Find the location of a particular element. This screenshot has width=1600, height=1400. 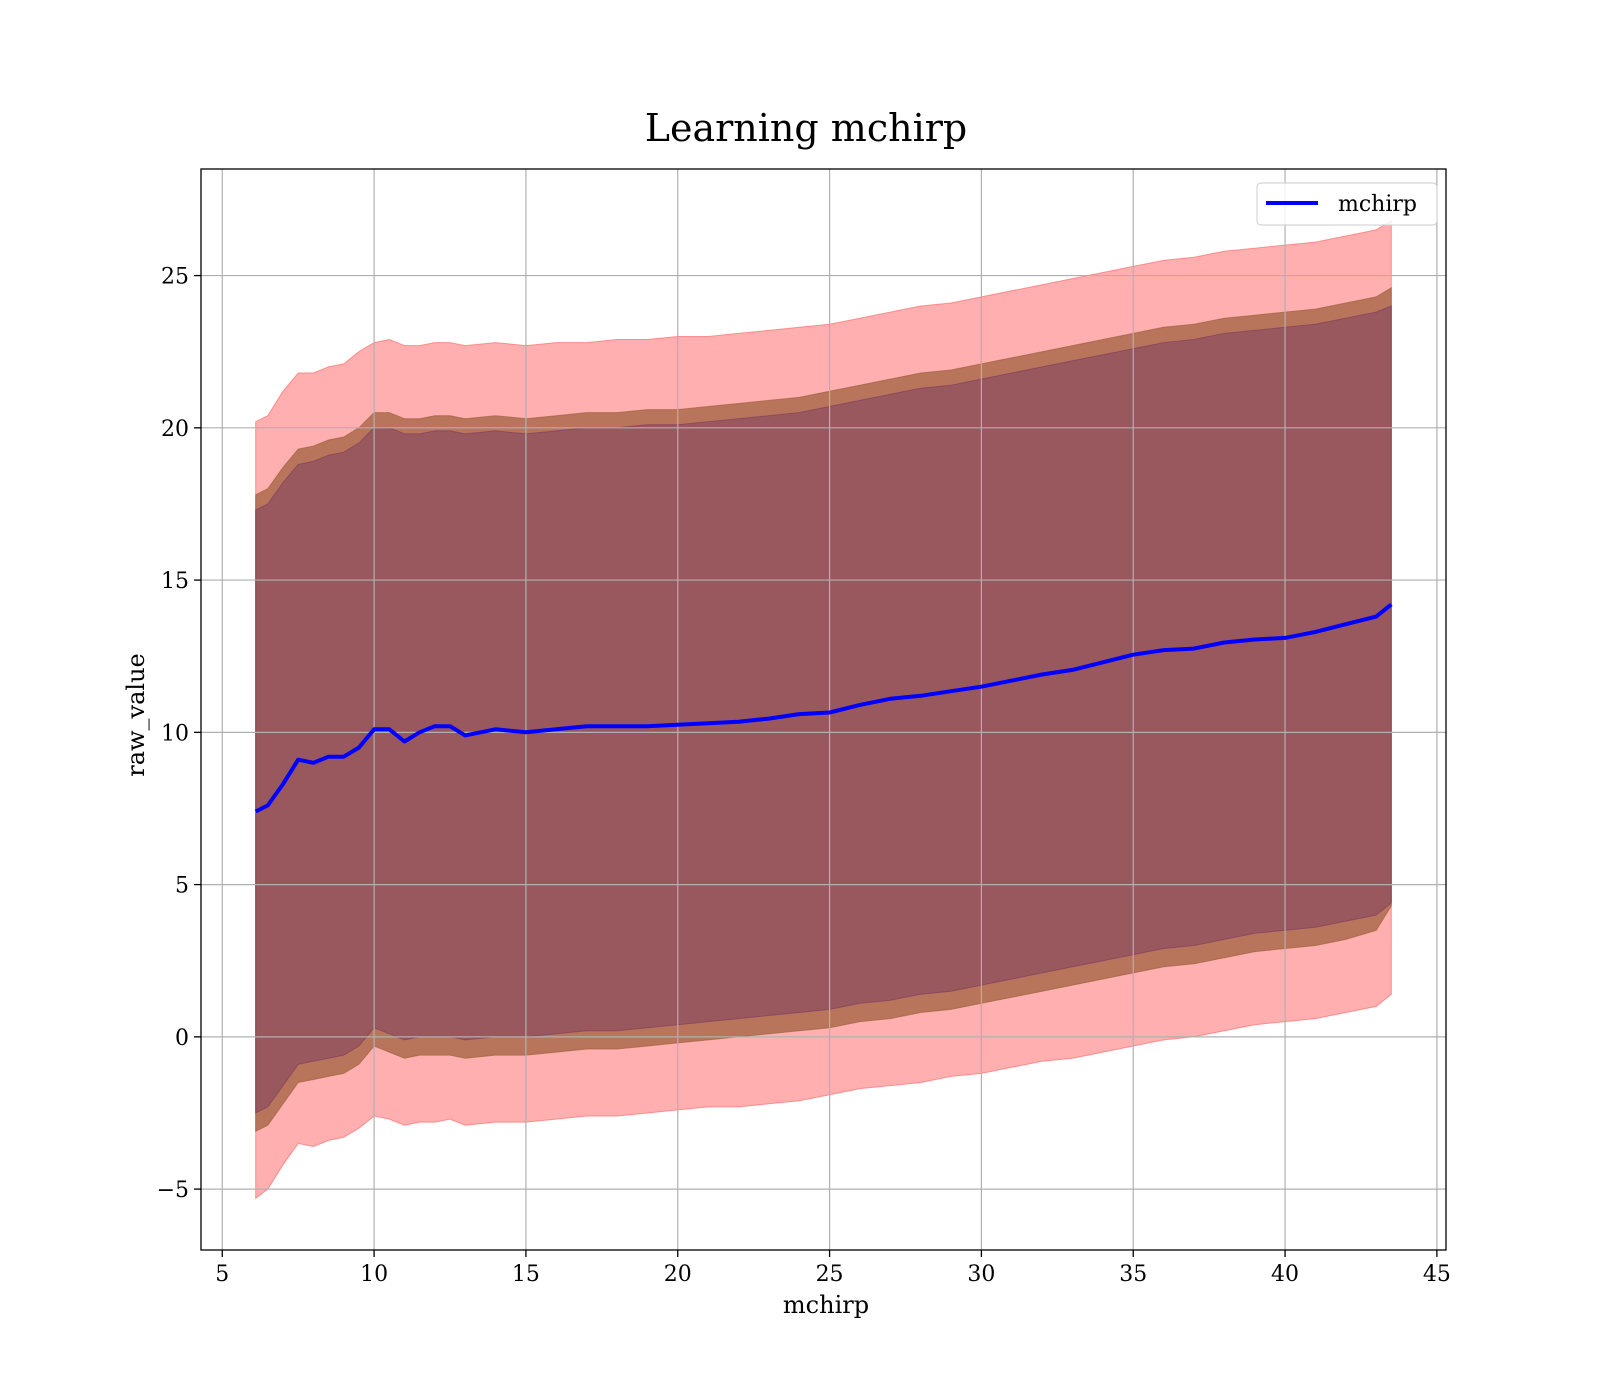

series-lines is located at coordinates (823, 708).